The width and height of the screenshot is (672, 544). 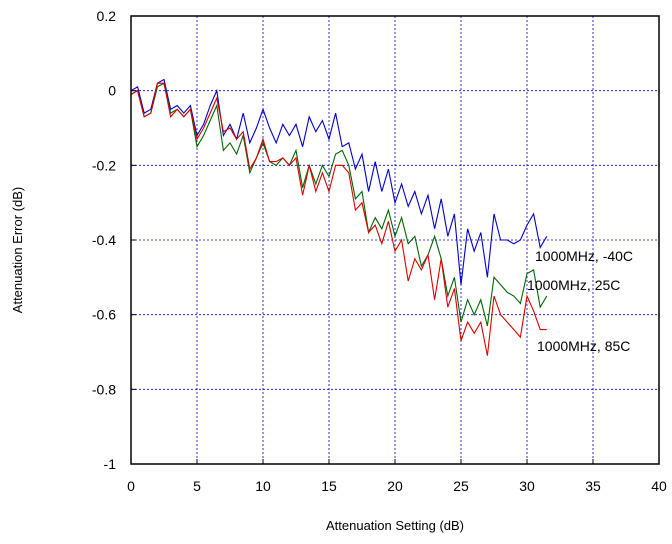 I want to click on x-tick-label: 15, so click(x=329, y=486).